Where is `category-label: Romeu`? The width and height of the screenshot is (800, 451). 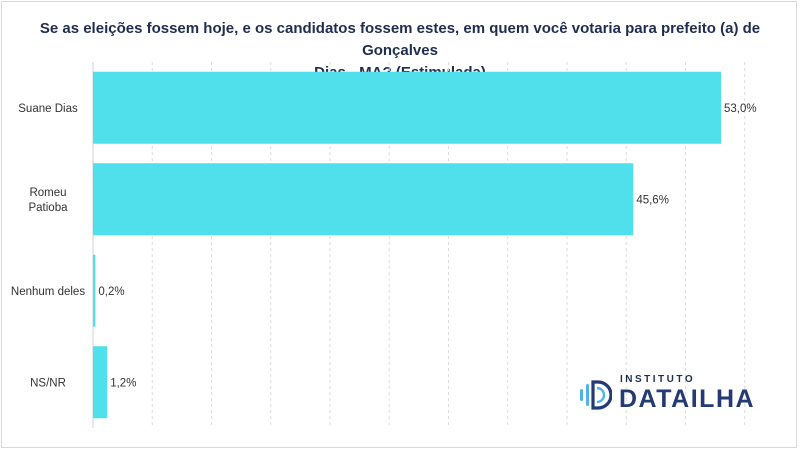
category-label: Romeu is located at coordinates (47, 193).